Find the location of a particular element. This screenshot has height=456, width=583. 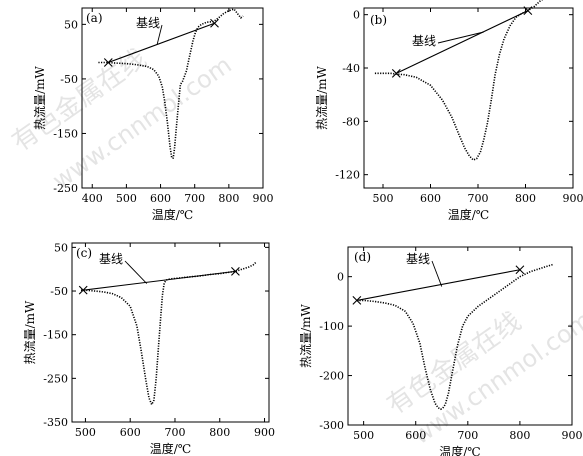

y-tick-label: -300 is located at coordinates (331, 425).